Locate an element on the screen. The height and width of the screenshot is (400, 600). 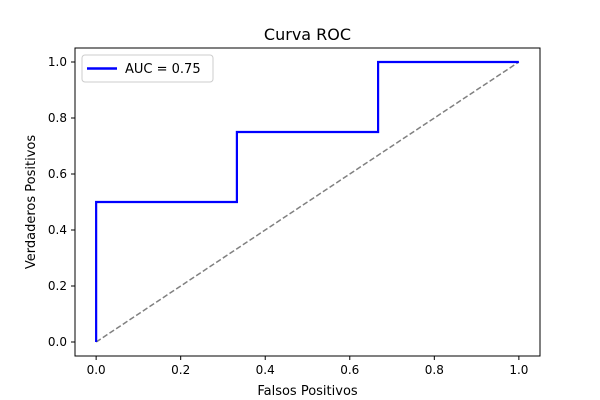
legend-entry-auc: AUC = 0.75 is located at coordinates (163, 69).